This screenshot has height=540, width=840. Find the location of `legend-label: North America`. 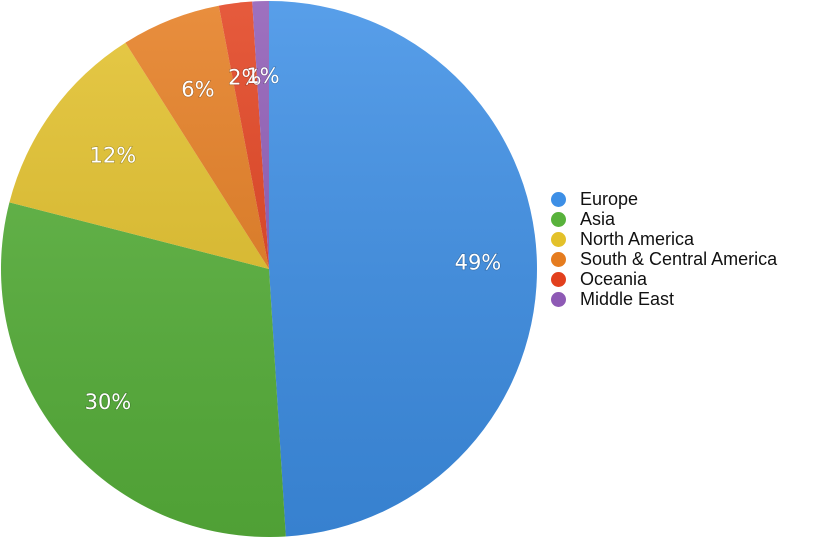

legend-label: North America is located at coordinates (637, 238).